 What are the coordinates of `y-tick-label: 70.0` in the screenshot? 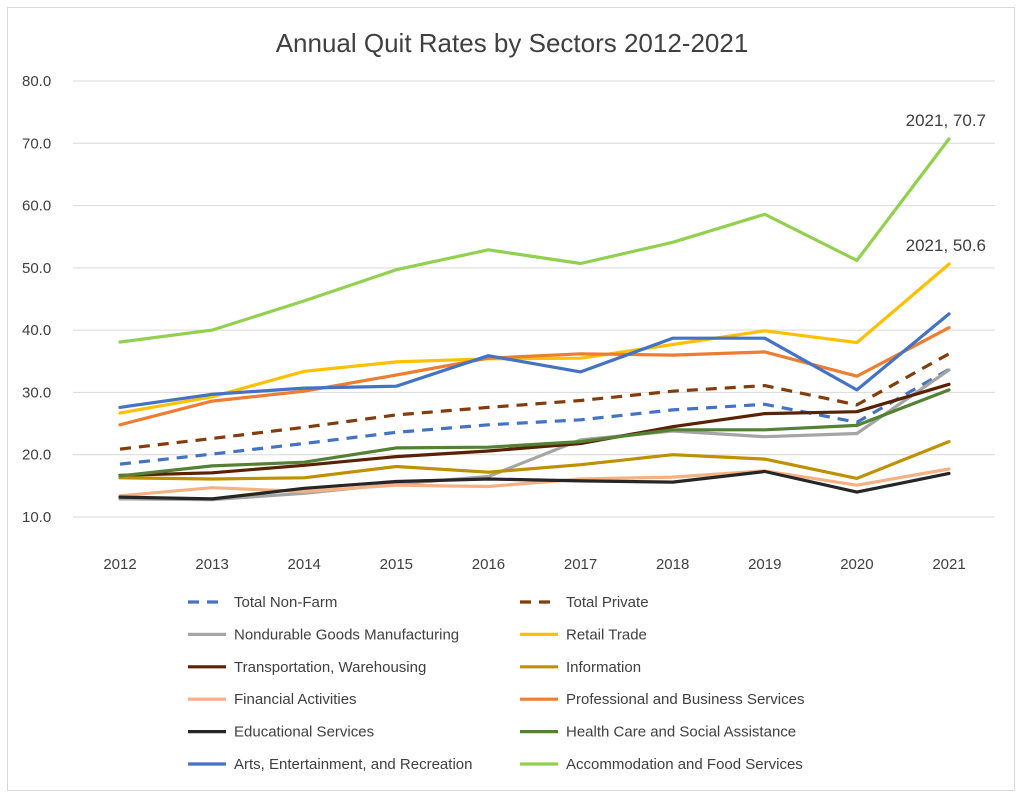 It's located at (36, 143).